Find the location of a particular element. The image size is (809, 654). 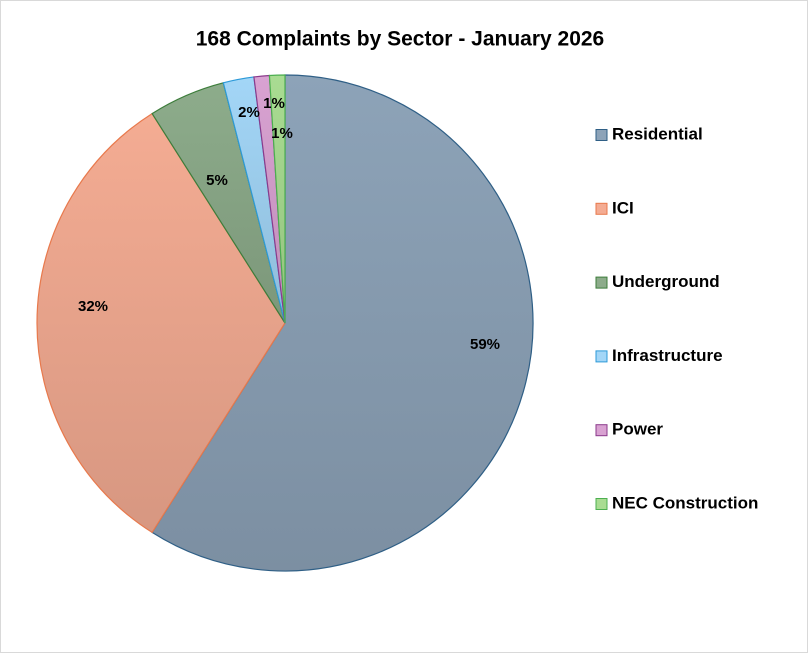

legend-label: NEC Construction is located at coordinates (685, 502).